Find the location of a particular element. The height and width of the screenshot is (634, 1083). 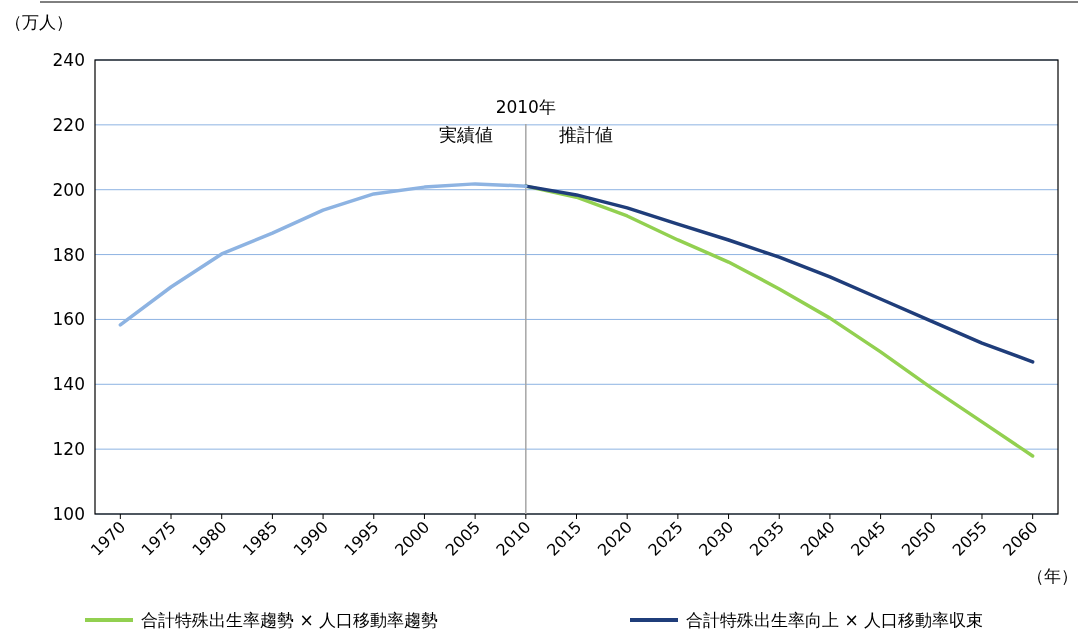

y-tick-label: 200 is located at coordinates (68, 189).